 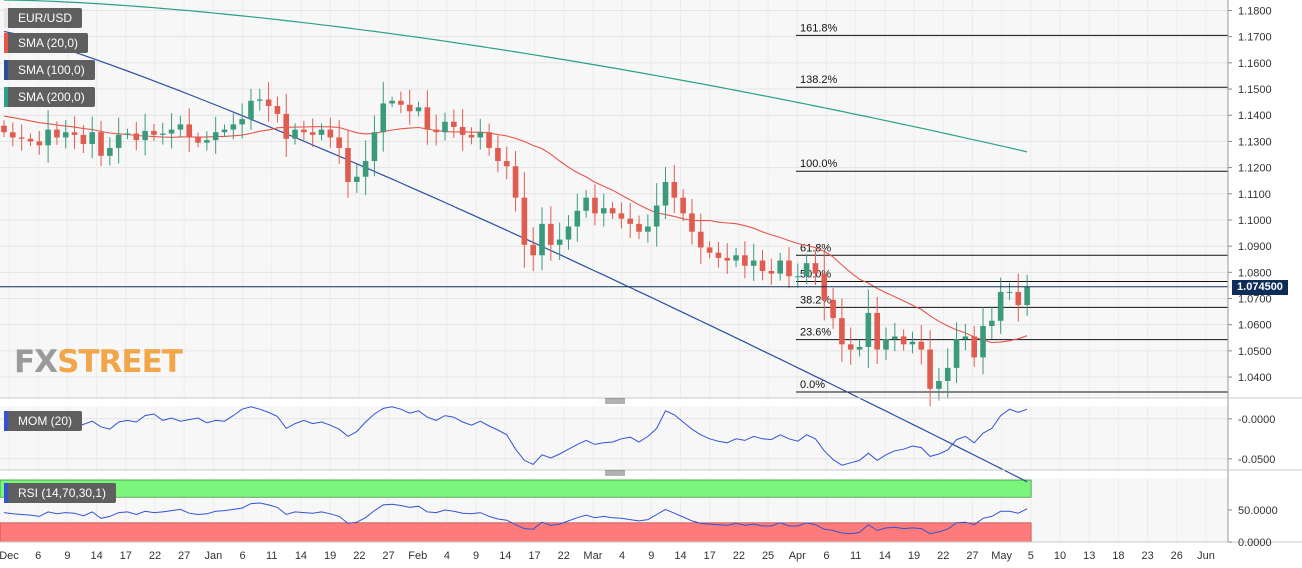 I want to click on rsi-legend: RSI (14,70,30,1), so click(x=60, y=493).